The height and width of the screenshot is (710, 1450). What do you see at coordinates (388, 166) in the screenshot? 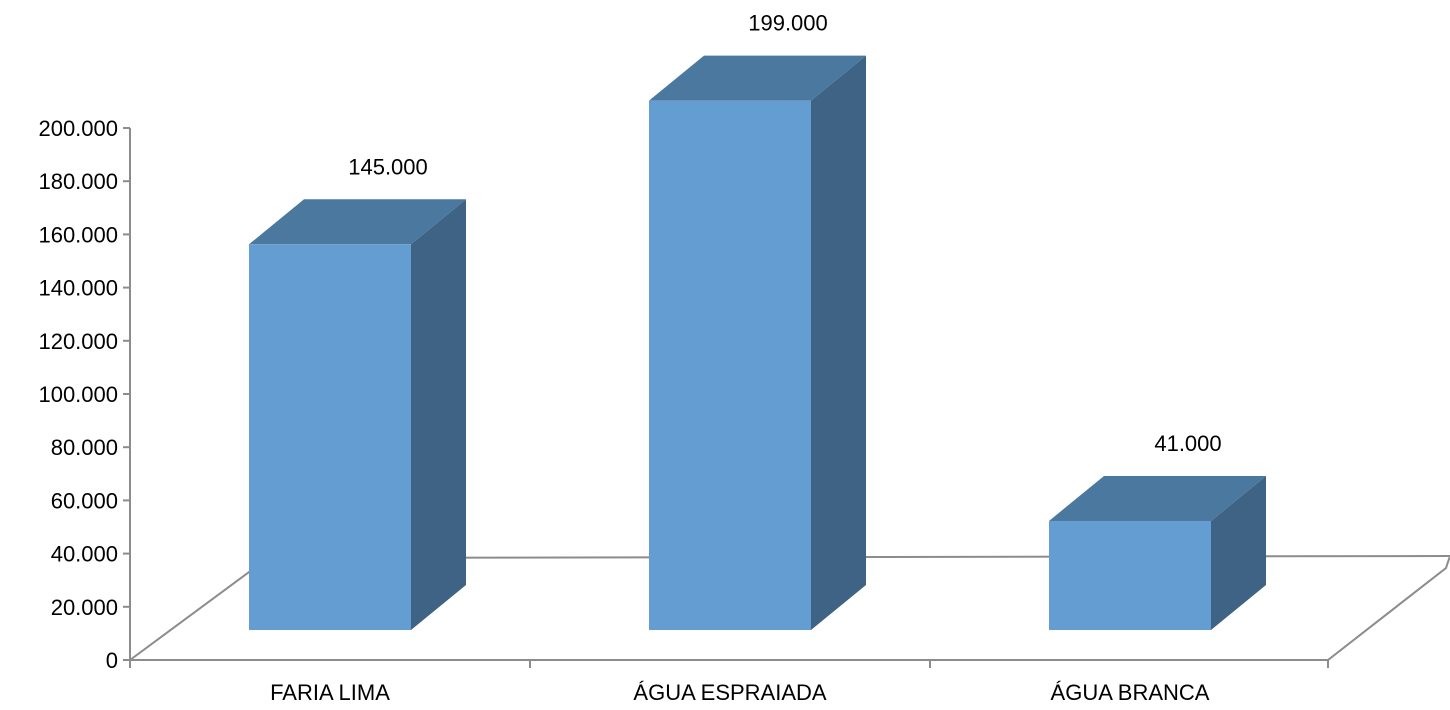
I see `data-label: 145.000` at bounding box center [388, 166].